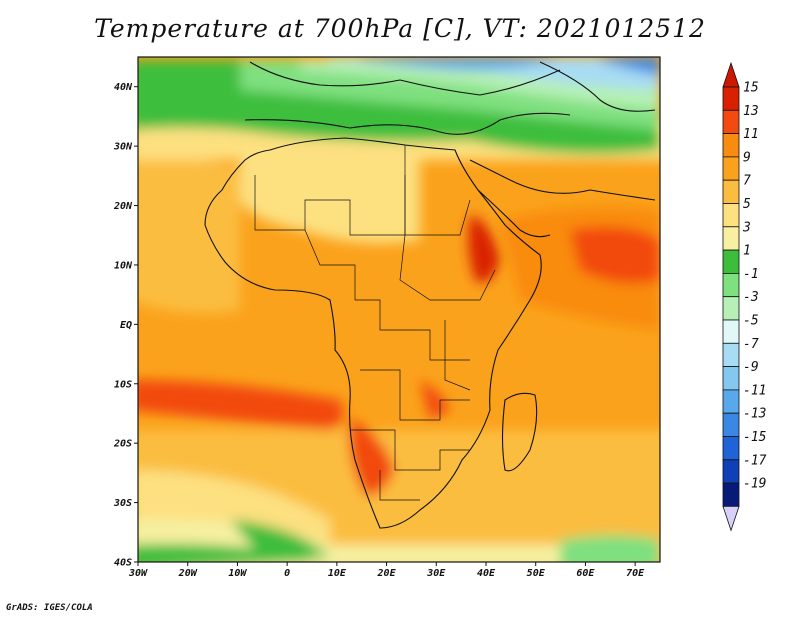 The width and height of the screenshot is (800, 618). Describe the element at coordinates (123, 563) in the screenshot. I see `lat-tick-label: 40S` at that location.